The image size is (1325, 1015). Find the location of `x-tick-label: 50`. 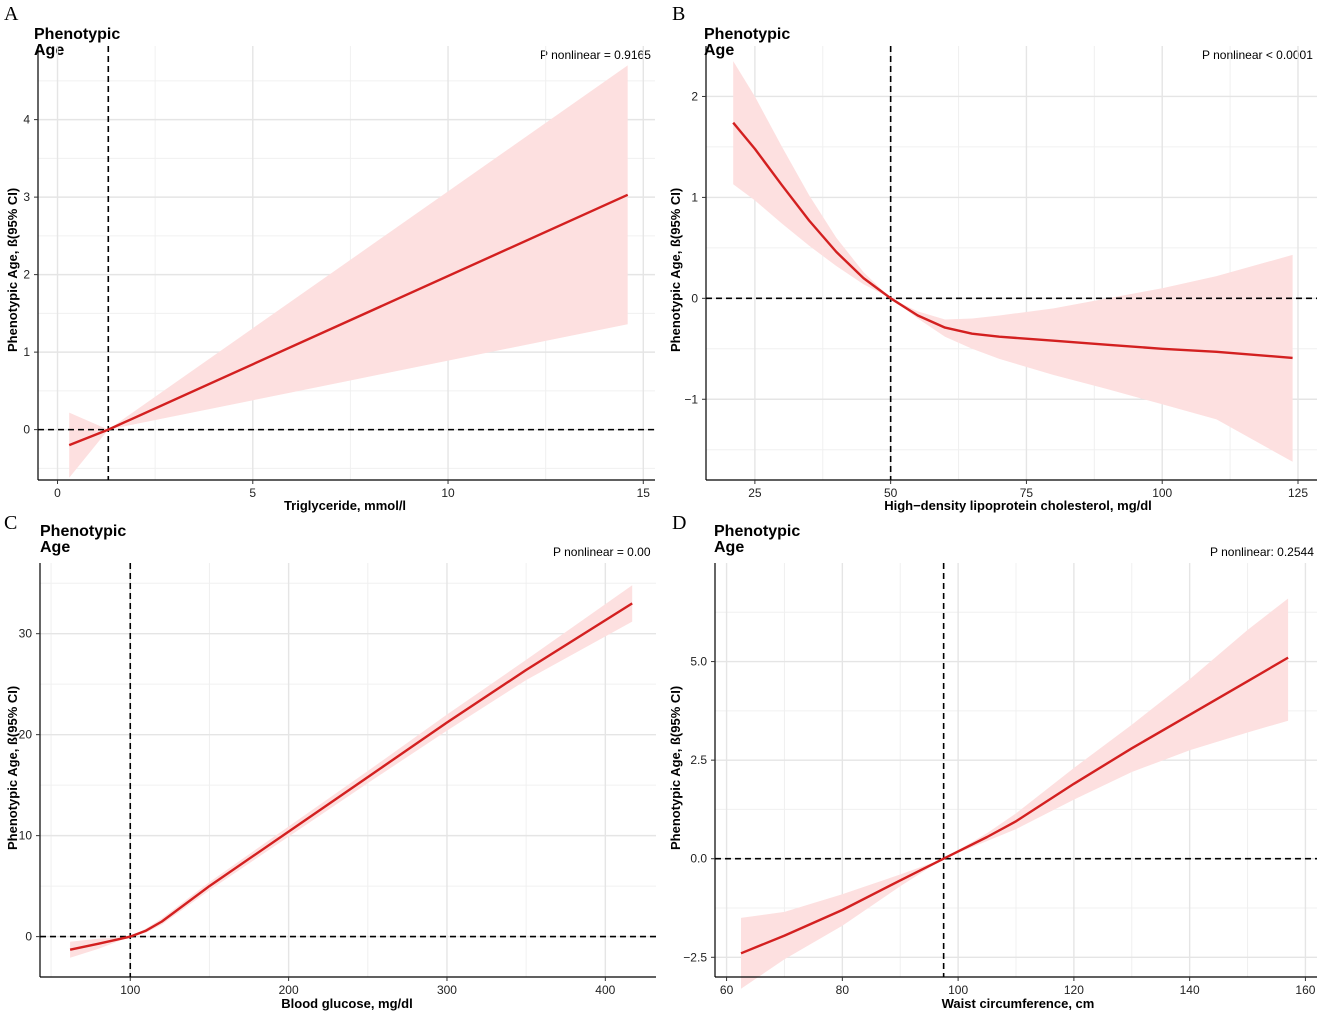

x-tick-label: 50 is located at coordinates (891, 493).